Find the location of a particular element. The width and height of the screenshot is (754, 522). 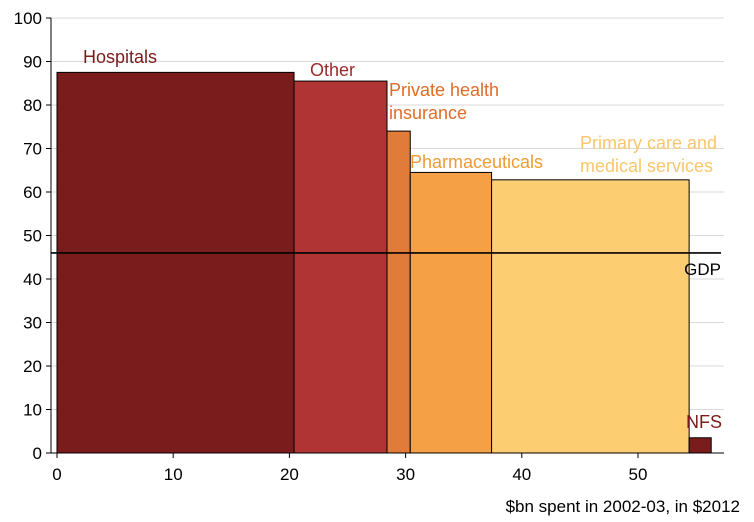

bar-pharmaceuticals is located at coordinates (451, 312).